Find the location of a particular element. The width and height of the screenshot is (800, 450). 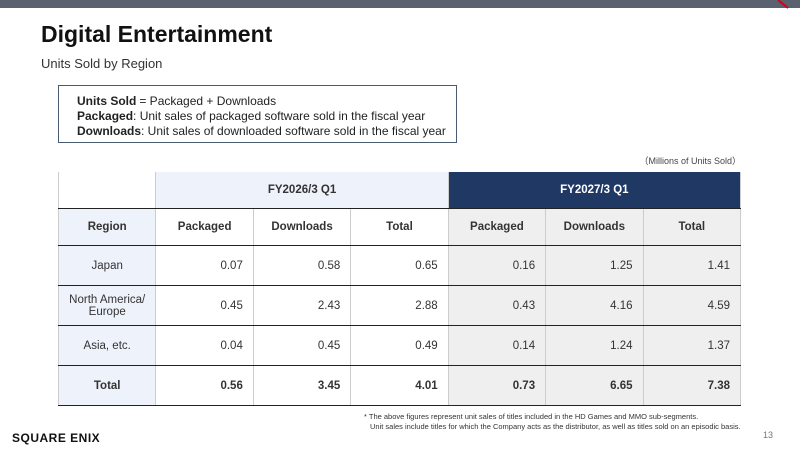

value-cell: 2.88 is located at coordinates (399, 305).